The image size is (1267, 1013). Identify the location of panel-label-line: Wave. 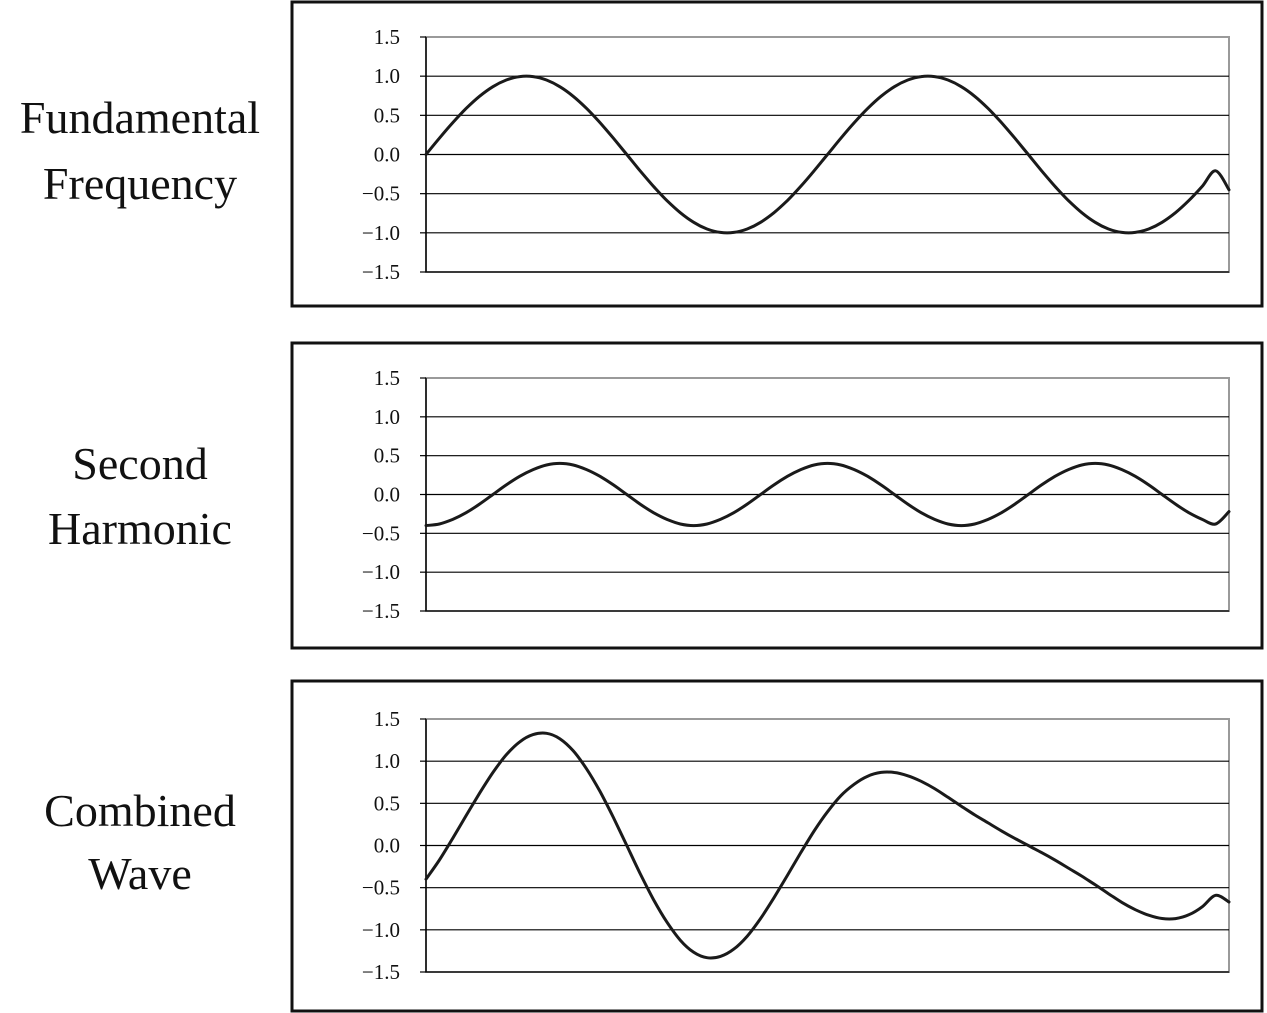
(140, 873).